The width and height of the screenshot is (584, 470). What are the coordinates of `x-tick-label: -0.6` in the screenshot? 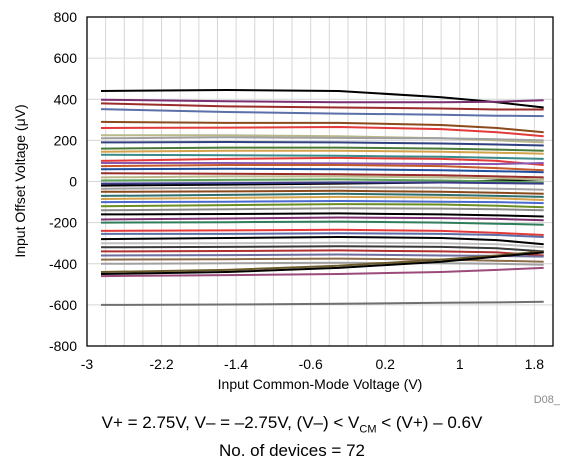 It's located at (311, 364).